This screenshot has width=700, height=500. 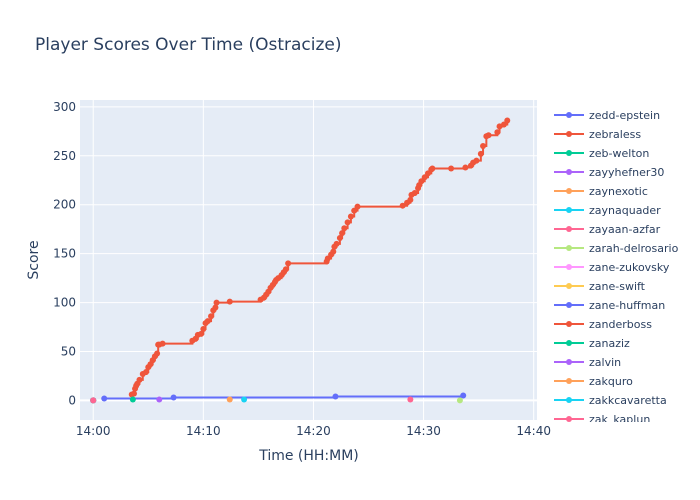 I want to click on legend-item: zanderboss, so click(x=603, y=324).